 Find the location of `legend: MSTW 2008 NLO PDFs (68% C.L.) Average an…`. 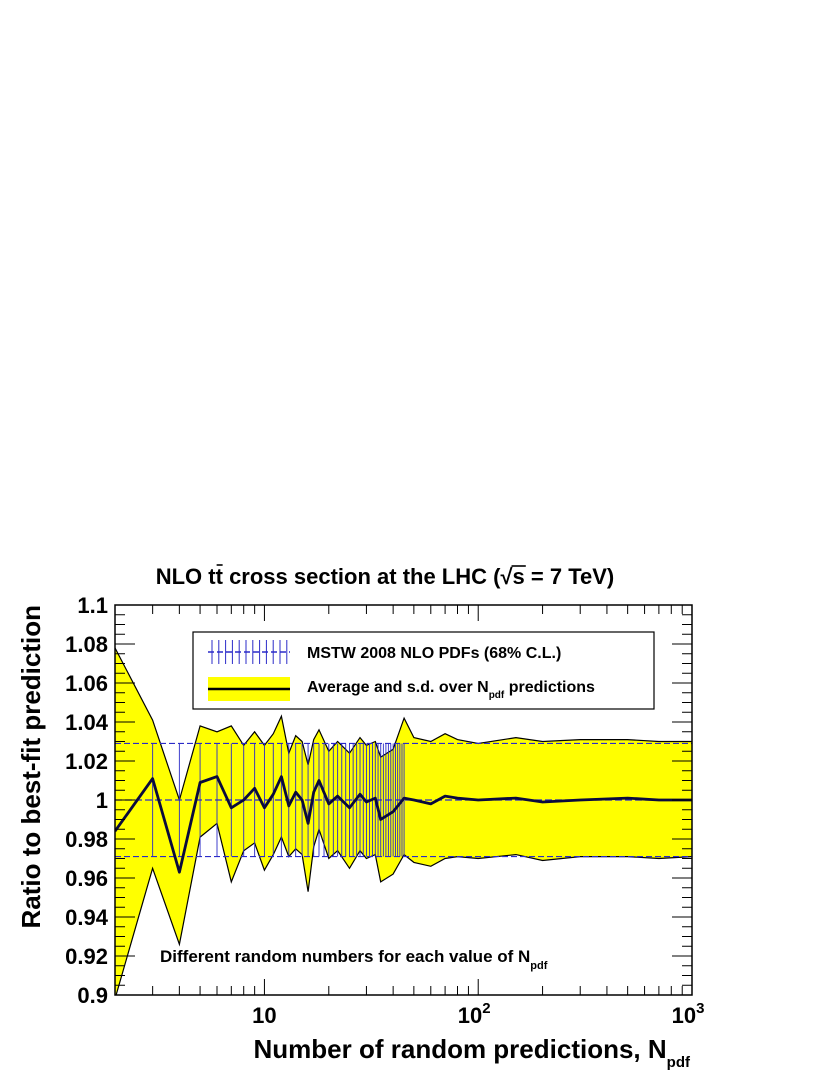

legend: MSTW 2008 NLO PDFs (68% C.L.) Average an… is located at coordinates (423, 670).